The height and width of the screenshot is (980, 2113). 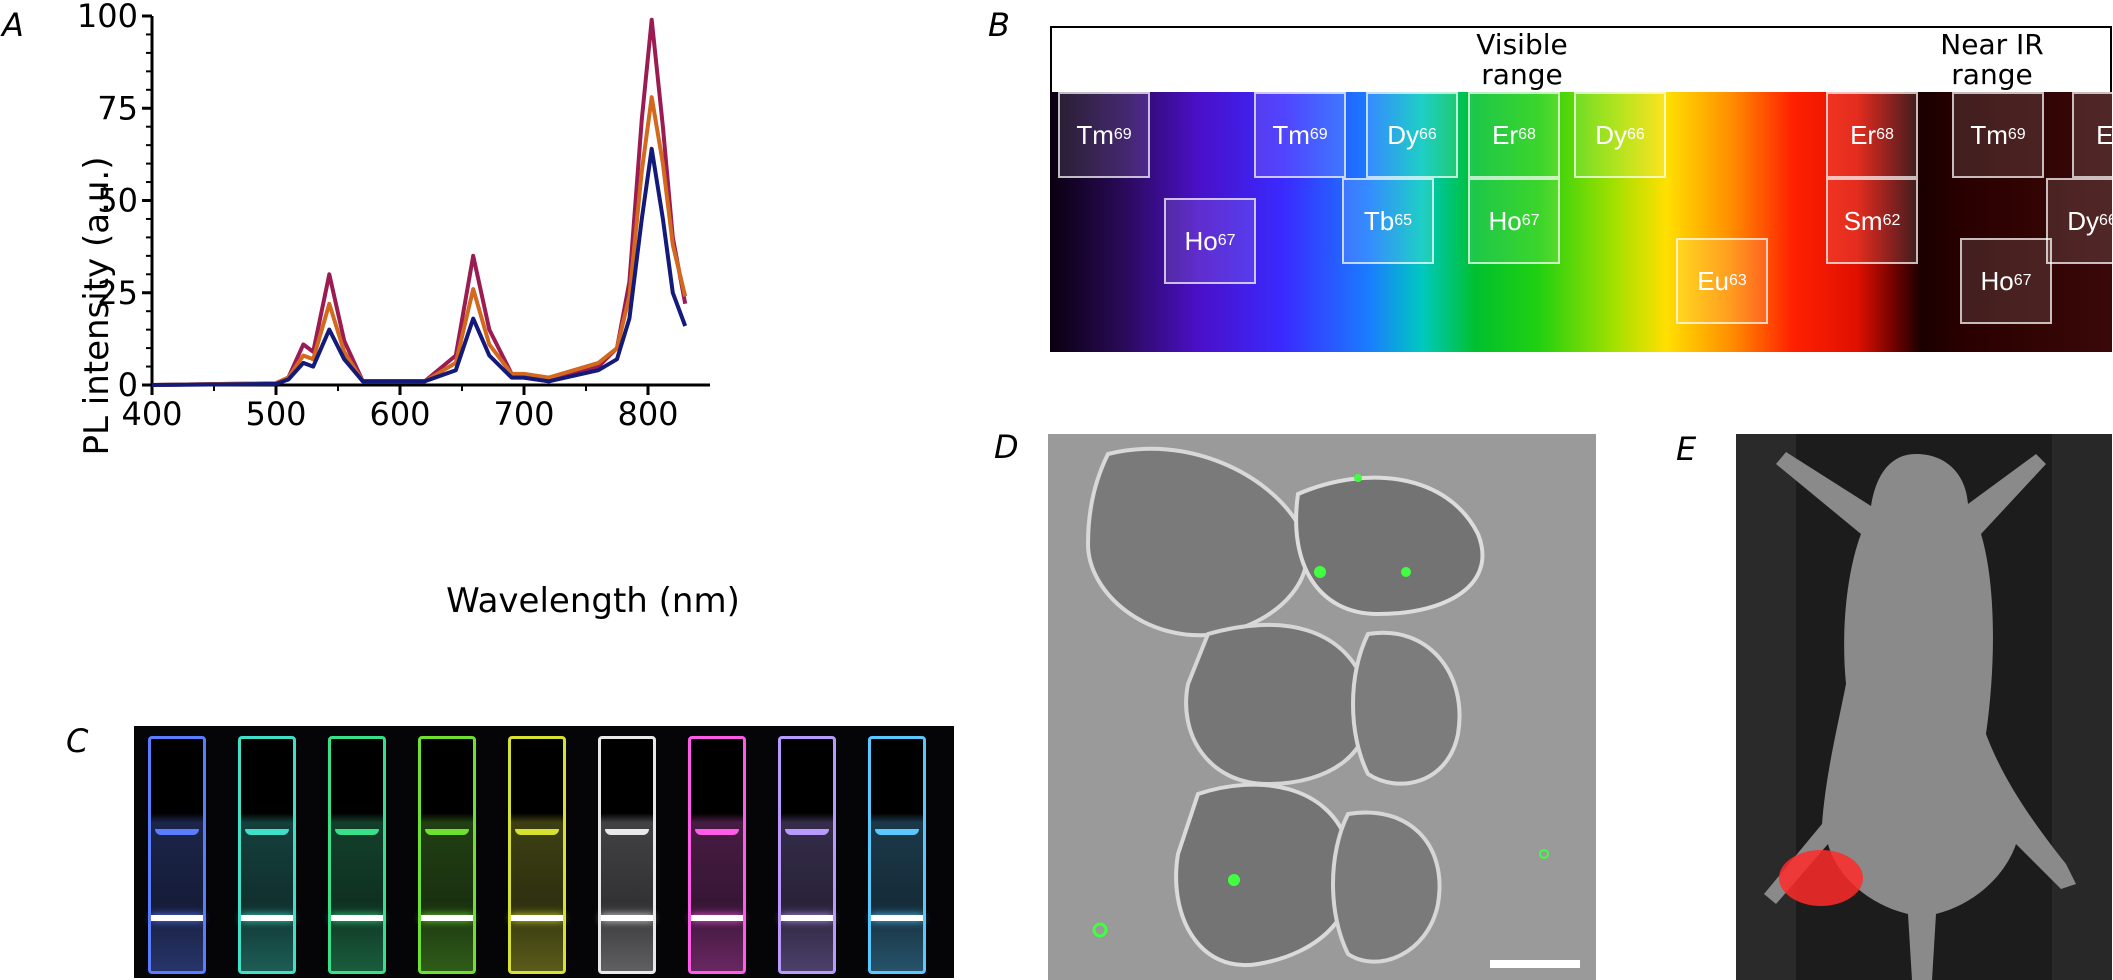 What do you see at coordinates (1388, 221) in the screenshot?
I see `element-label-tb: Tb 65` at bounding box center [1388, 221].